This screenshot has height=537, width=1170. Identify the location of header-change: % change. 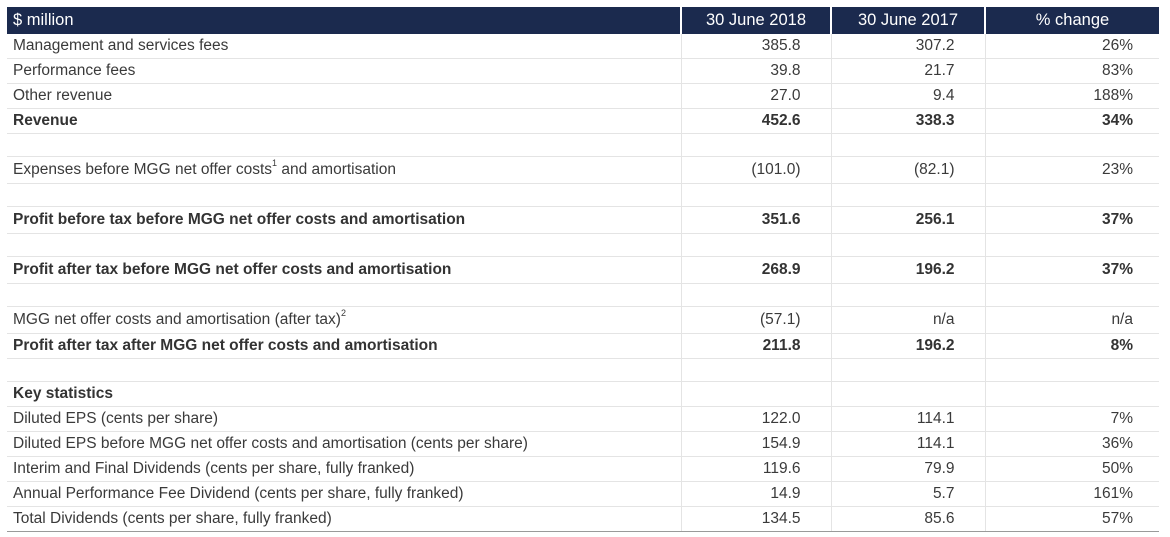
(1072, 20).